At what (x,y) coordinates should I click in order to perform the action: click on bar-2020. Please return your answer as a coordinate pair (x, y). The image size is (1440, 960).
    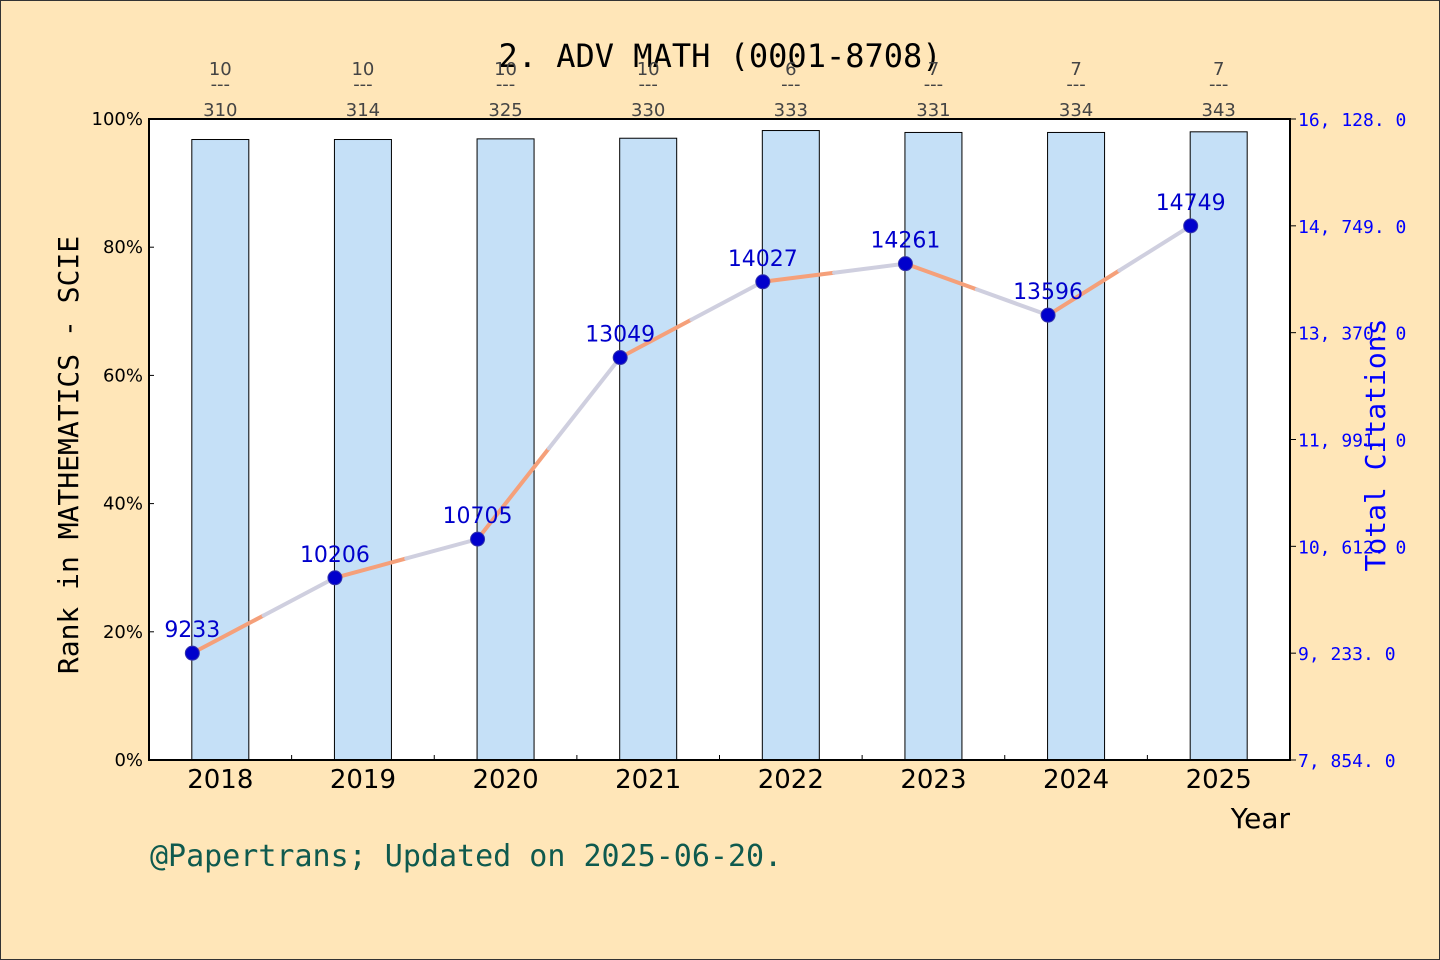
    Looking at the image, I should click on (505, 449).